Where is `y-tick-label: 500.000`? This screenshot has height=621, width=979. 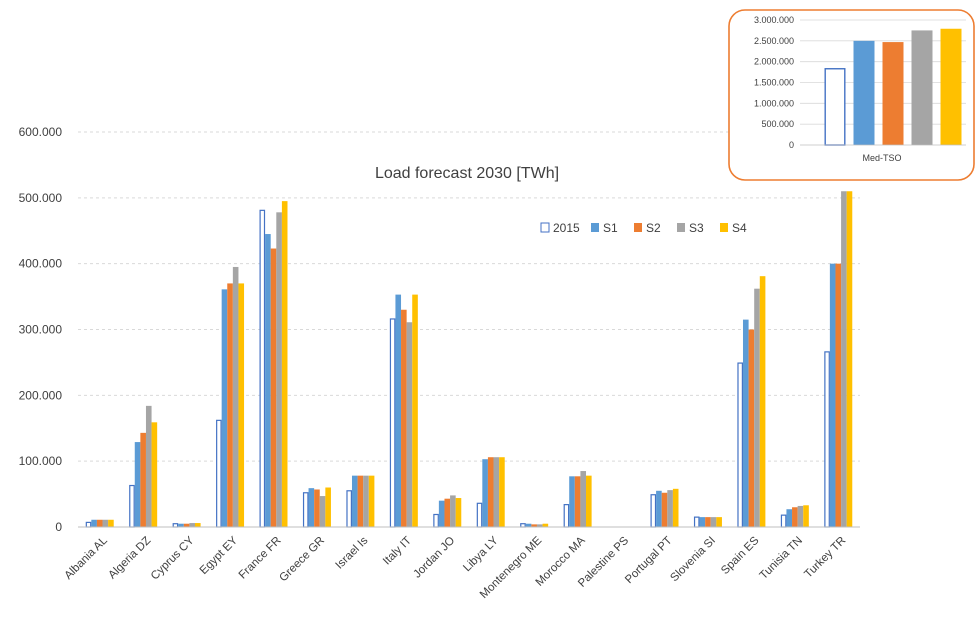 y-tick-label: 500.000 is located at coordinates (41, 198).